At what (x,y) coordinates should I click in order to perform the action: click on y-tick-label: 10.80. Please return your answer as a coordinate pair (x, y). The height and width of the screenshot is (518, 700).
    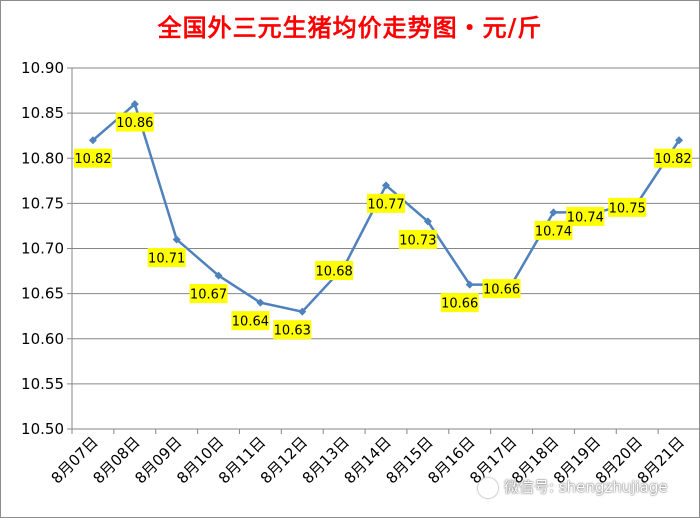
    Looking at the image, I should click on (42, 158).